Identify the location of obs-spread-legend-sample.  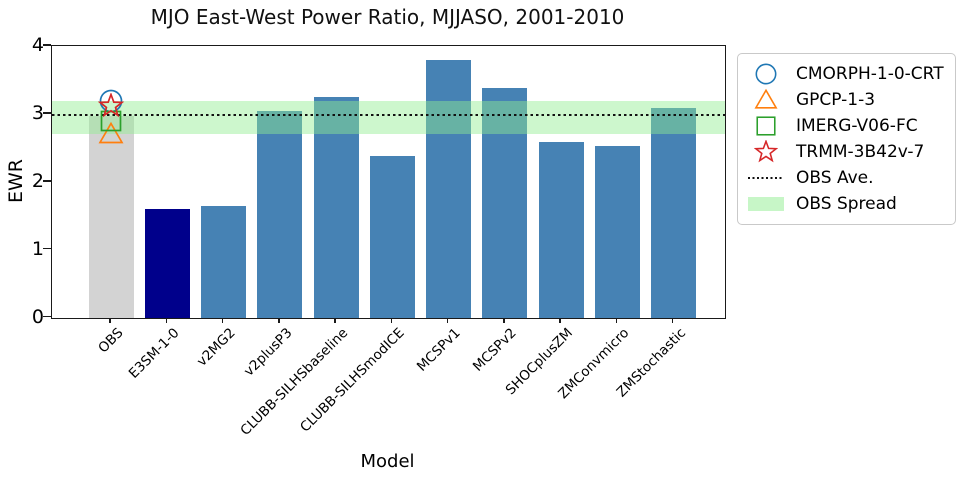
(766, 204).